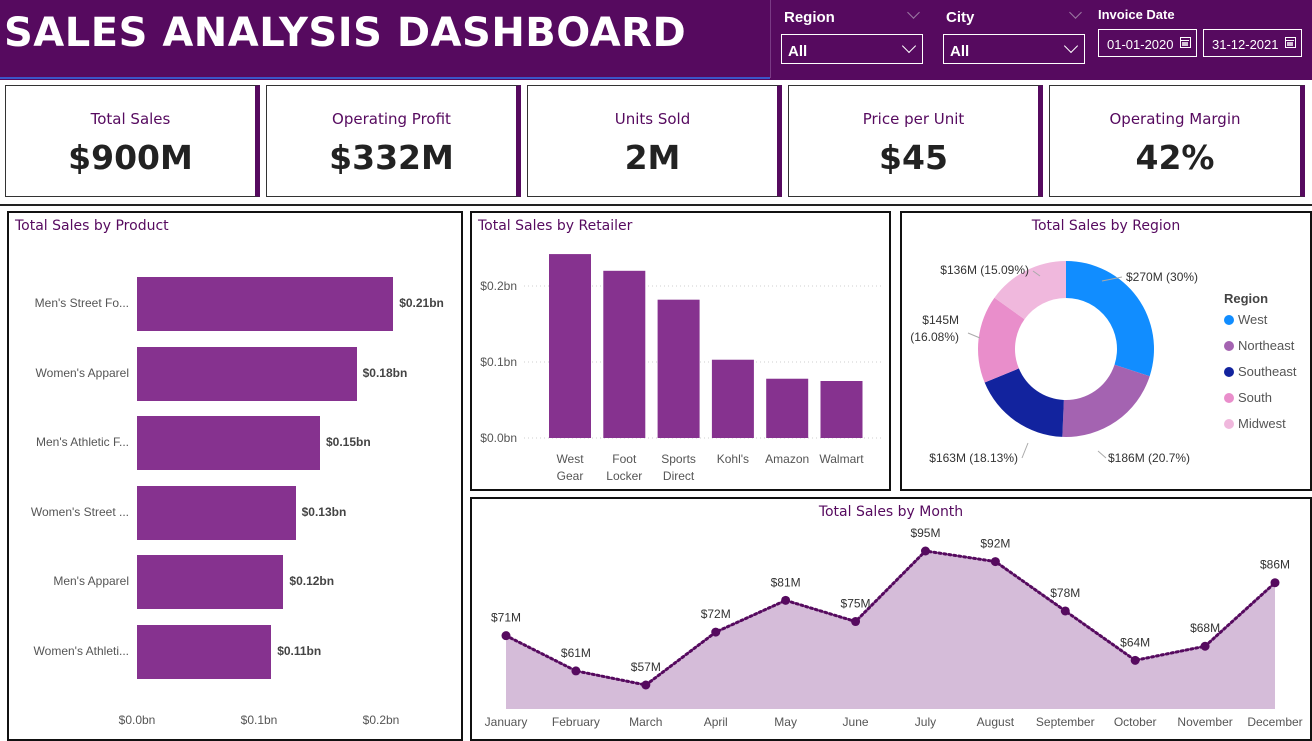 The width and height of the screenshot is (1312, 741). What do you see at coordinates (130, 119) in the screenshot?
I see `kpi-label: Total Sales` at bounding box center [130, 119].